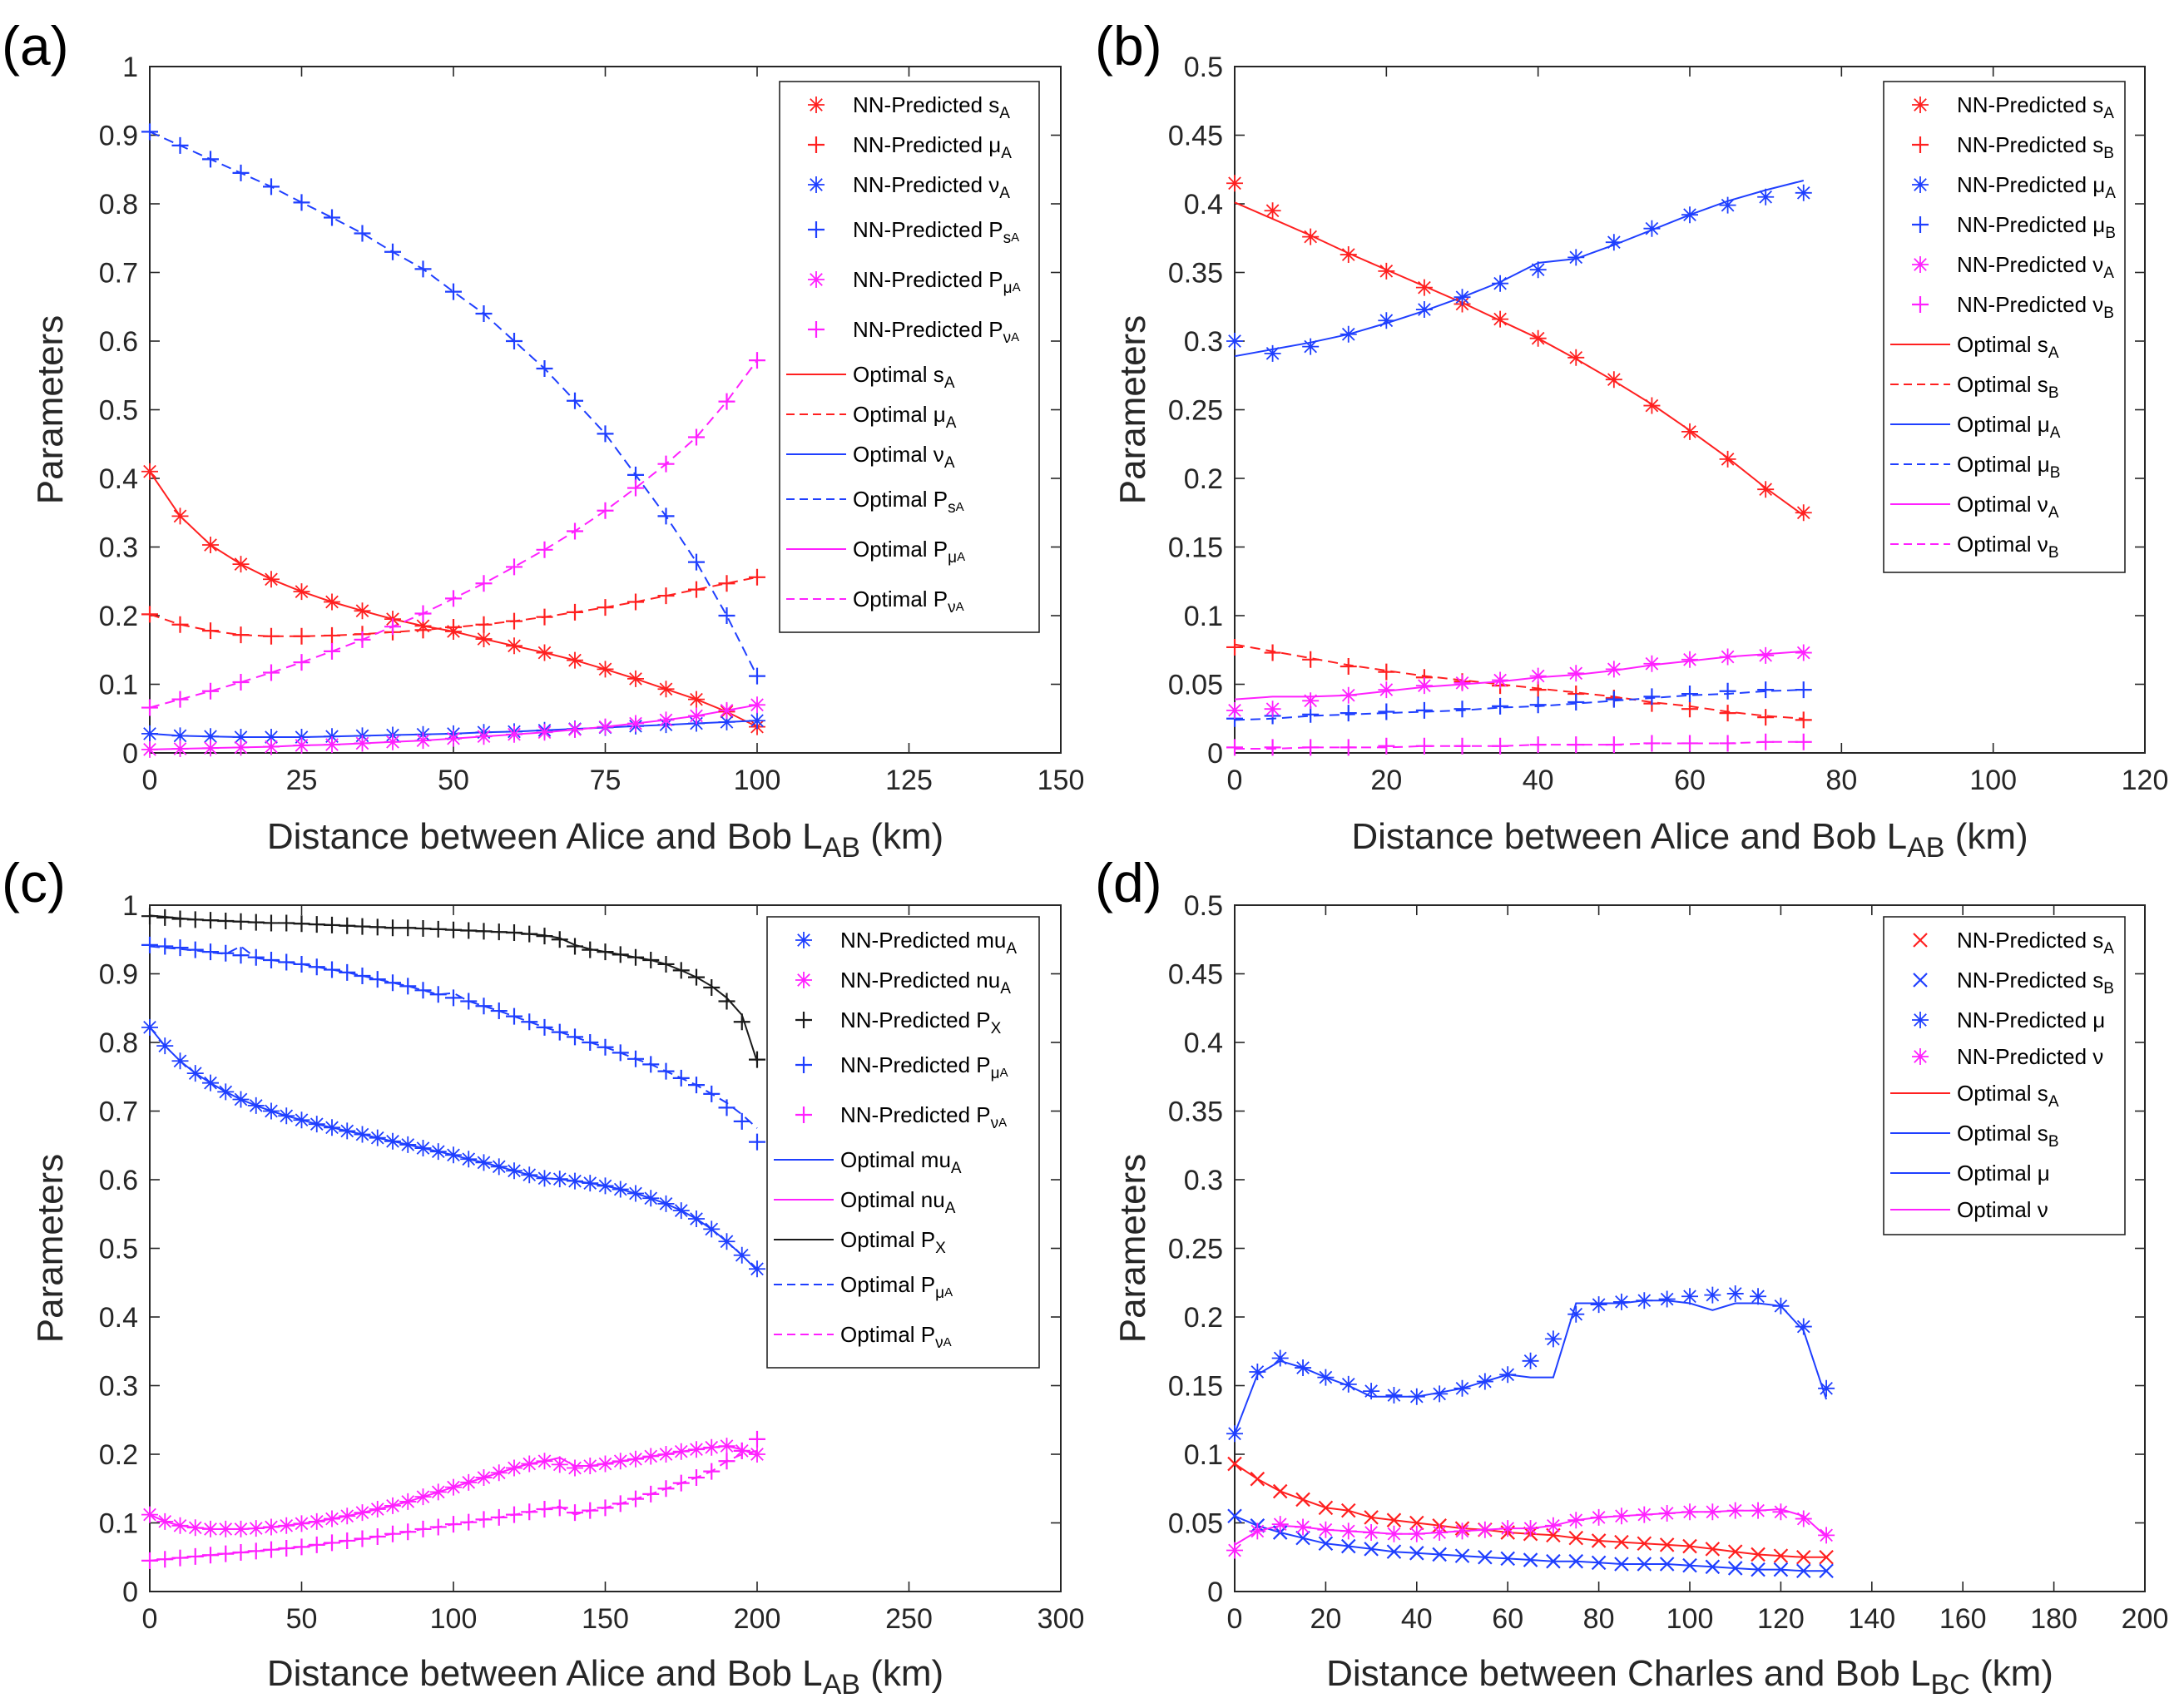 Image resolution: width=2184 pixels, height=1708 pixels. What do you see at coordinates (2036, 187) in the screenshot?
I see `legend-entry: NN-Predicted μA` at bounding box center [2036, 187].